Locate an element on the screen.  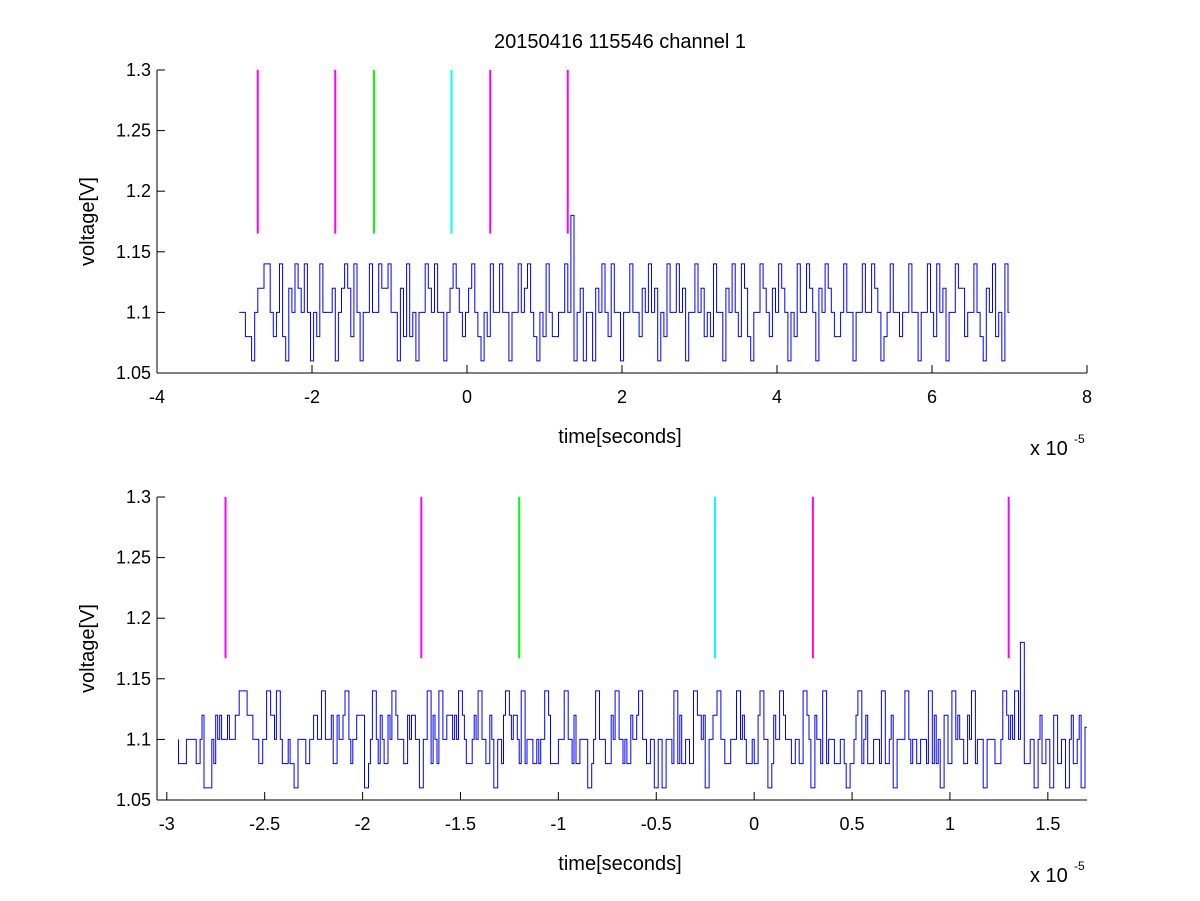
x-tick-label: 4 is located at coordinates (777, 397).